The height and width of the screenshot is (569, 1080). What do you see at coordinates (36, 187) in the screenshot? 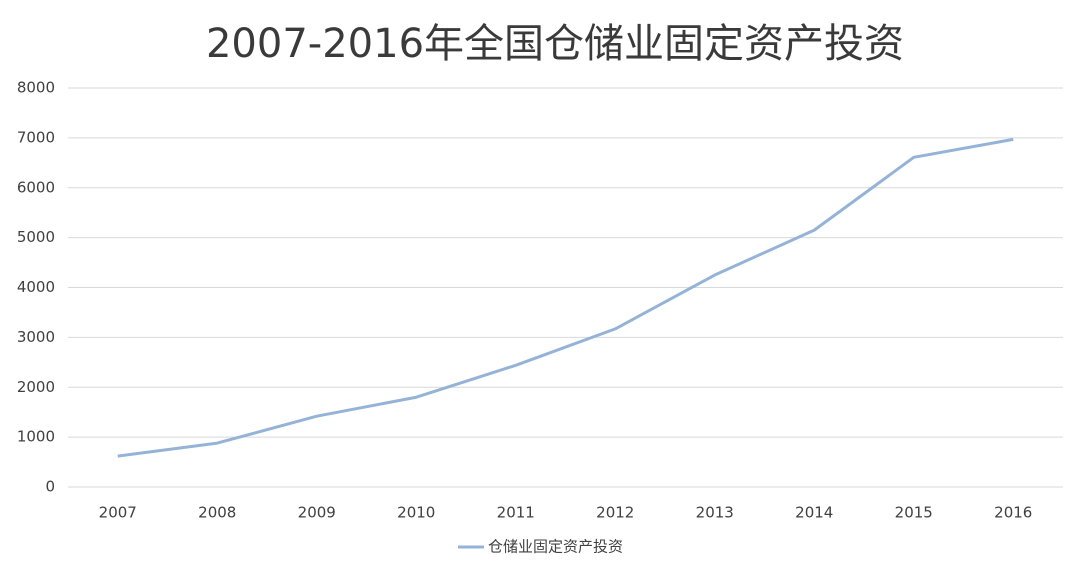
I see `y-tick-label: 6000` at bounding box center [36, 187].